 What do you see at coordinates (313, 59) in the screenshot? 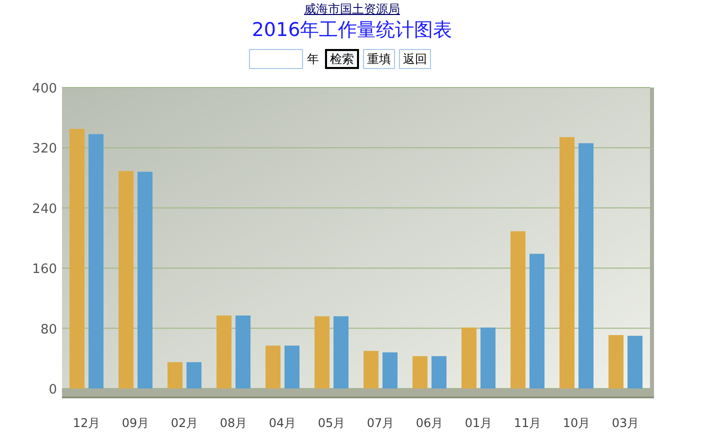
I see `annotation: 年` at bounding box center [313, 59].